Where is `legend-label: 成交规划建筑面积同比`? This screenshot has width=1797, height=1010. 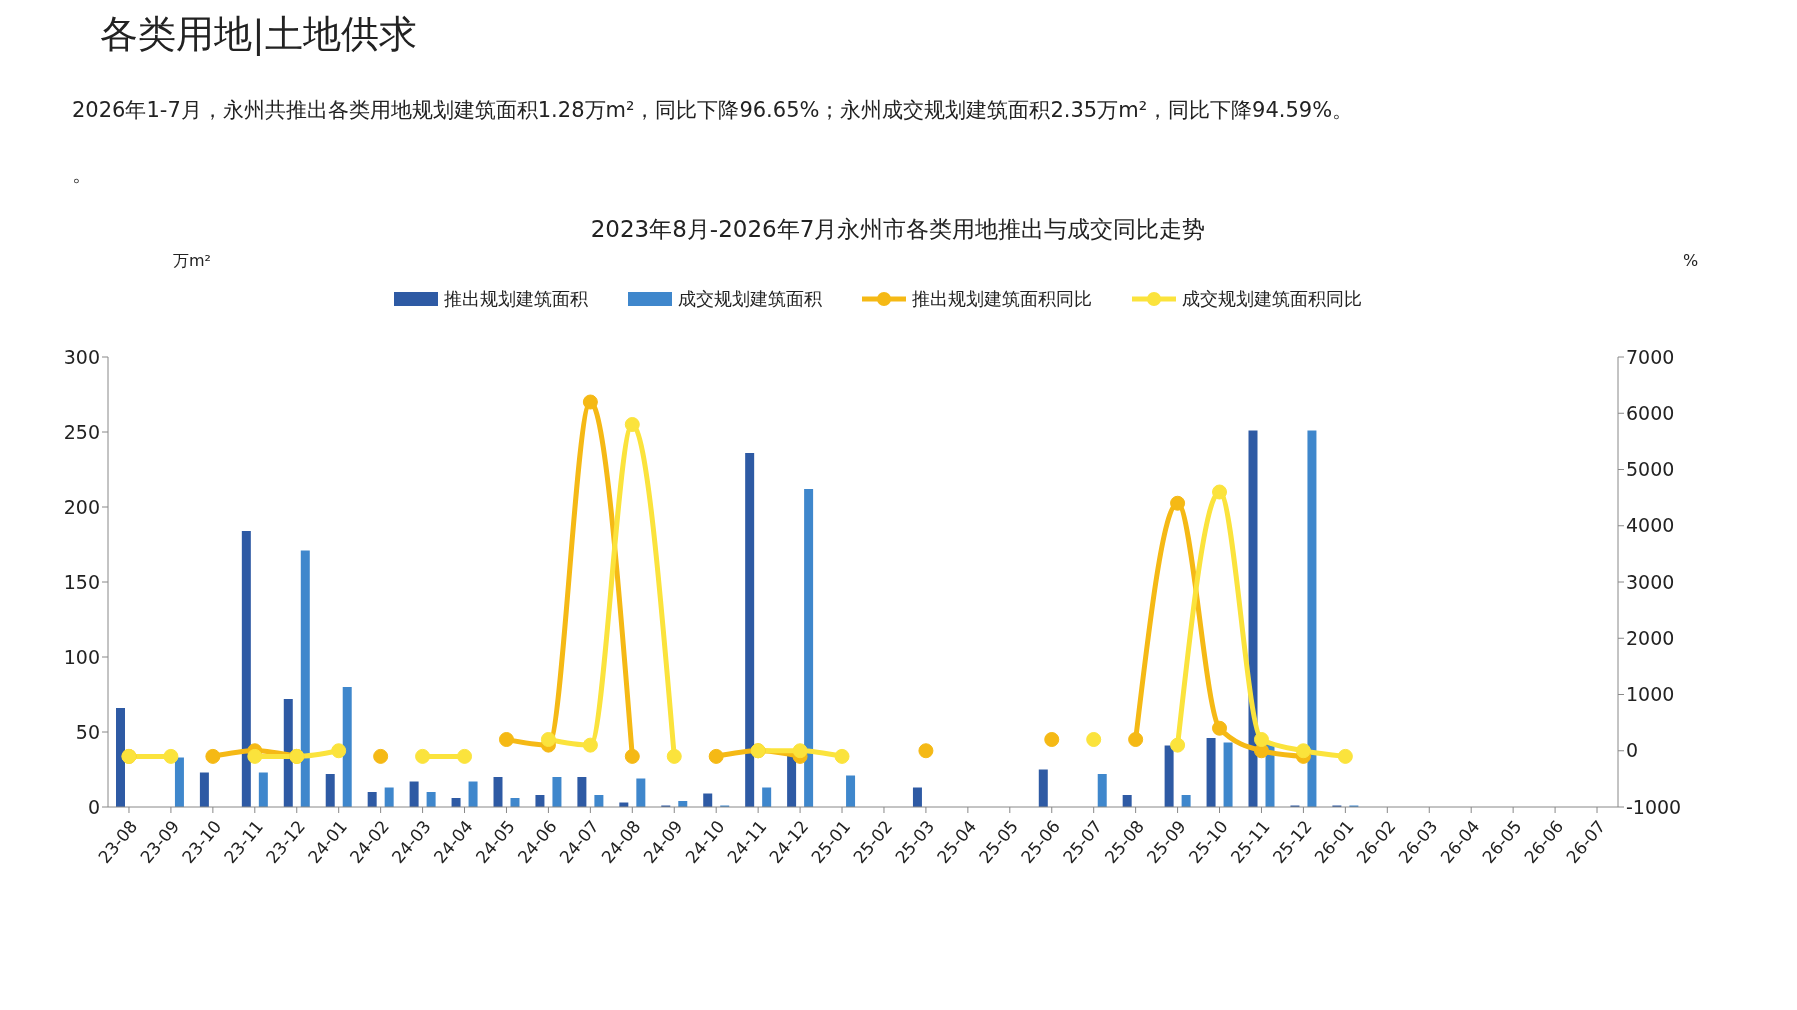 legend-label: 成交规划建筑面积同比 is located at coordinates (1272, 299).